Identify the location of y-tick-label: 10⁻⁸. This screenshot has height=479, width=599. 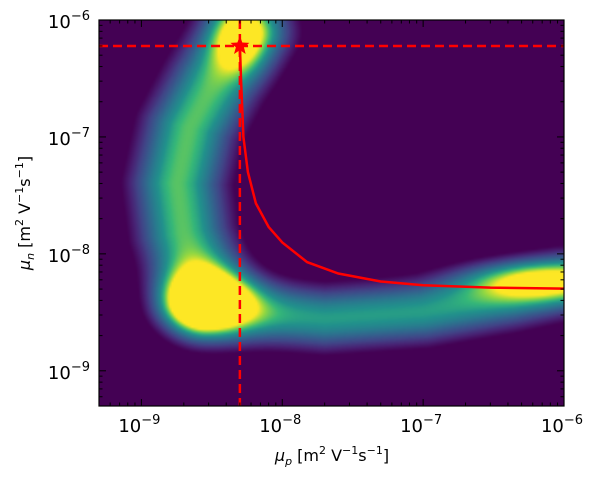
(69, 255).